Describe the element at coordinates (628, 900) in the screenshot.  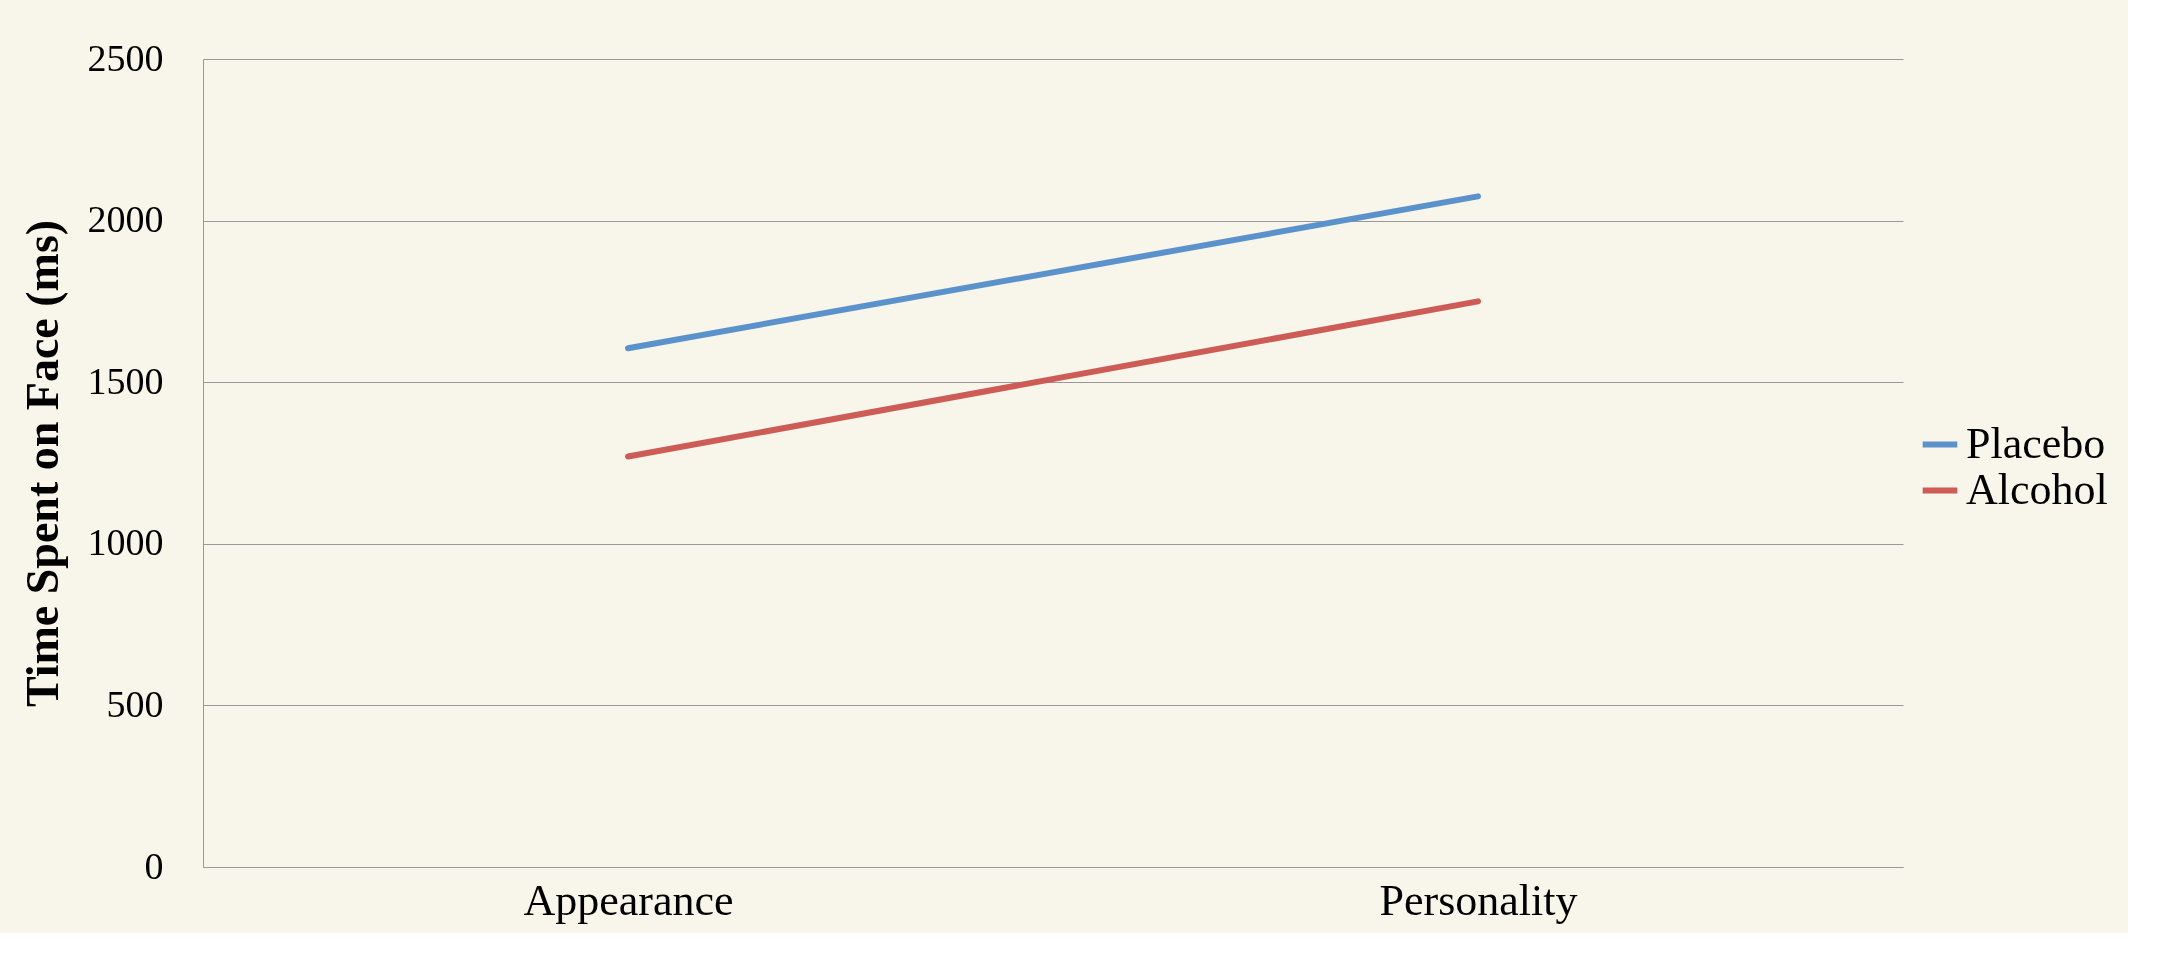
I see `x-tick-label: Appearance` at that location.